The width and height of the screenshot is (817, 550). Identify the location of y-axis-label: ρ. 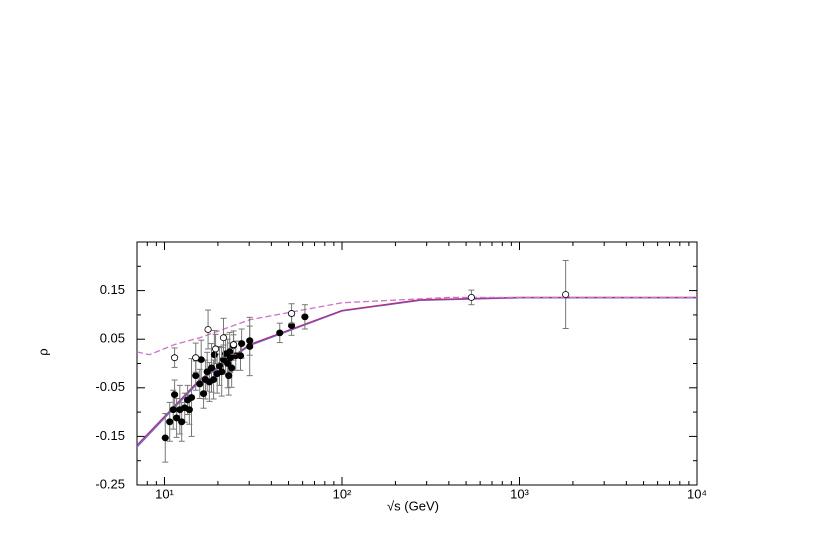
(42, 351).